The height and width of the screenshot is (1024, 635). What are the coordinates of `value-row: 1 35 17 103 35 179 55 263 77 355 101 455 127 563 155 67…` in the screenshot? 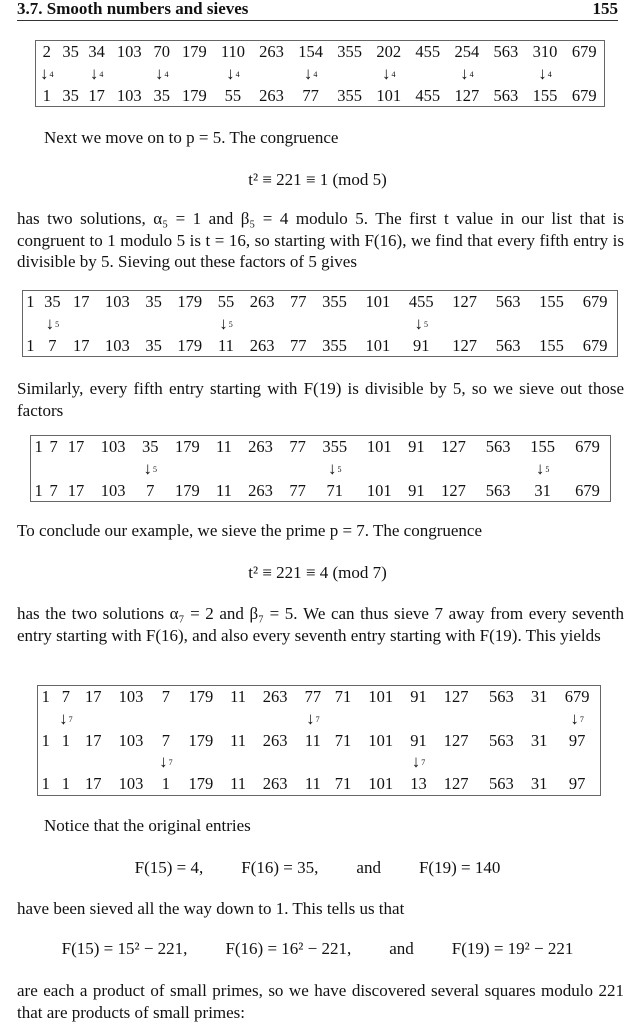 It's located at (320, 96).